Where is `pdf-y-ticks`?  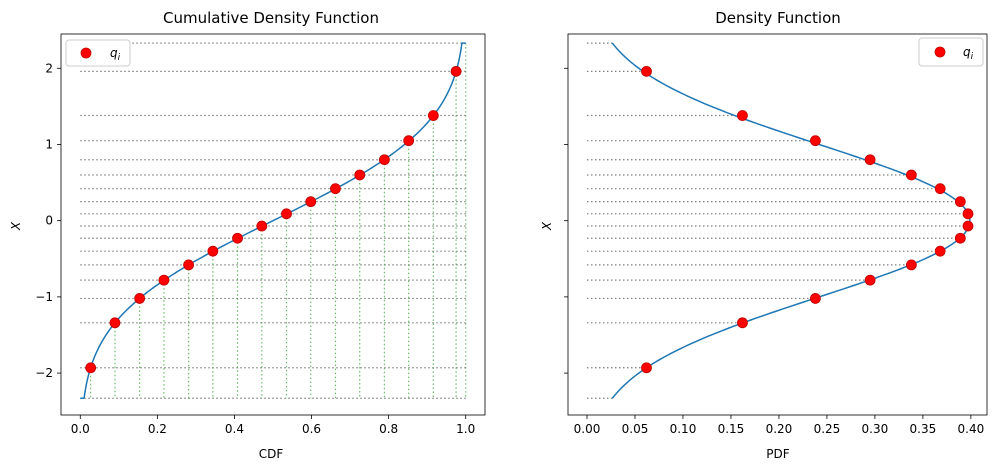
pdf-y-ticks is located at coordinates (566, 220).